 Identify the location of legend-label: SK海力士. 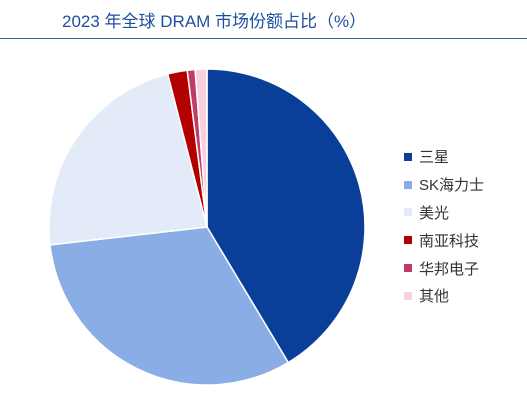
(452, 186).